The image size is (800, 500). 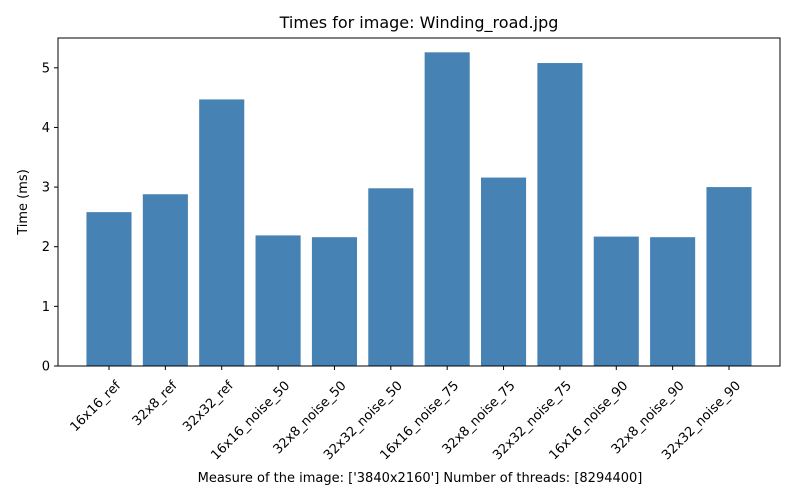 I want to click on y-axis-label: Time (ms), so click(x=23, y=202).